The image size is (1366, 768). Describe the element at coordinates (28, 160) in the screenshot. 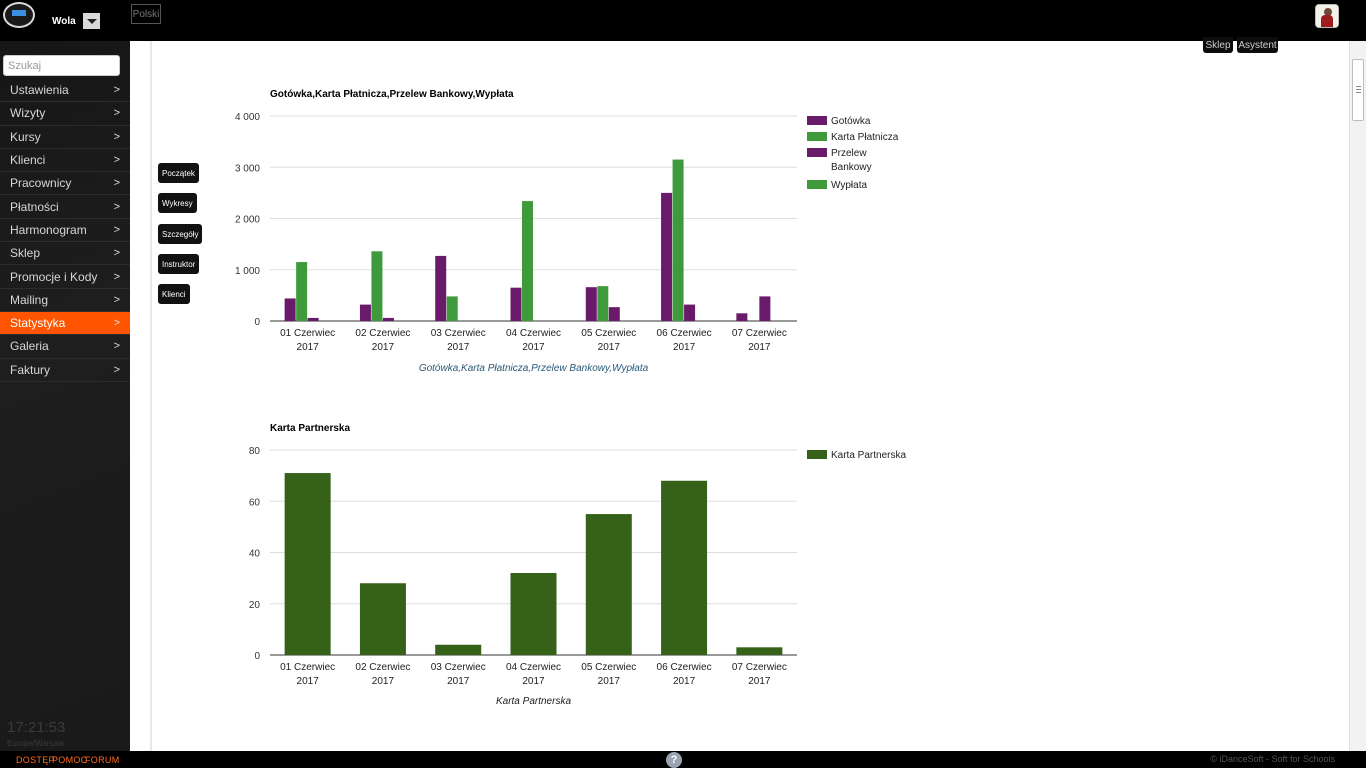

I see `sidebar-item-label: Klienci` at that location.